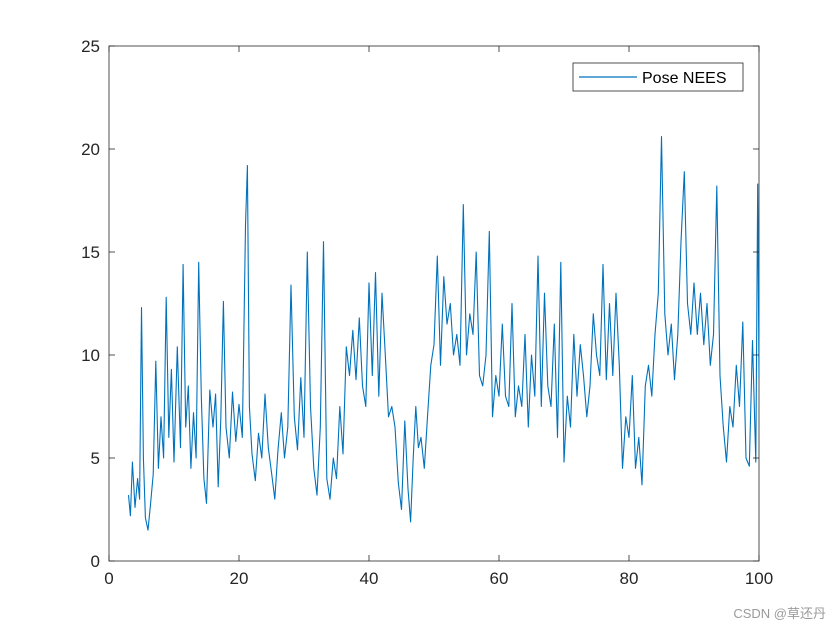 The width and height of the screenshot is (840, 630). I want to click on y-tick-label: 25, so click(90, 46).